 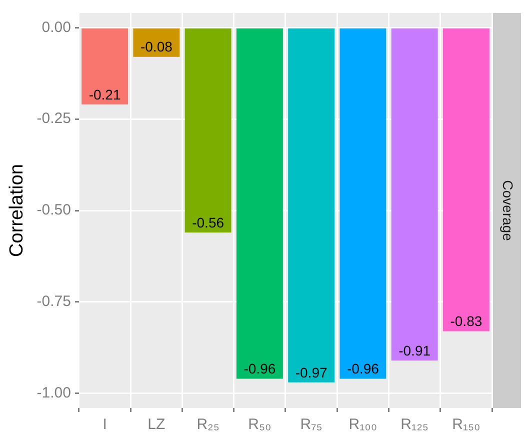 What do you see at coordinates (156, 46) in the screenshot?
I see `data-label: -0.08` at bounding box center [156, 46].